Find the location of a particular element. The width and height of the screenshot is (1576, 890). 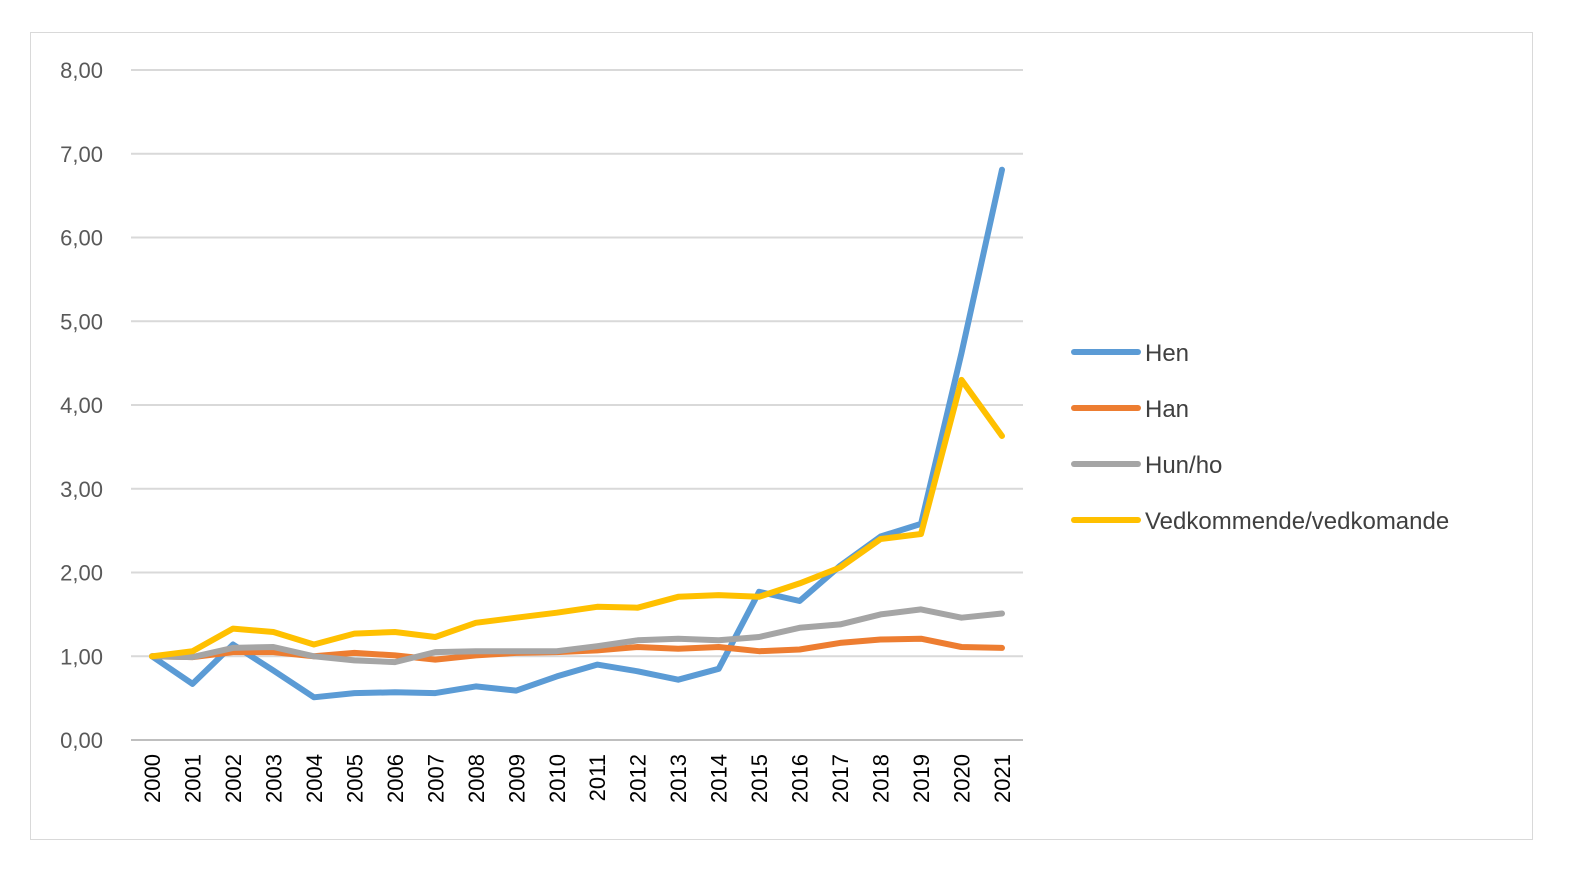

x-tick-label: 2015 is located at coordinates (759, 778).